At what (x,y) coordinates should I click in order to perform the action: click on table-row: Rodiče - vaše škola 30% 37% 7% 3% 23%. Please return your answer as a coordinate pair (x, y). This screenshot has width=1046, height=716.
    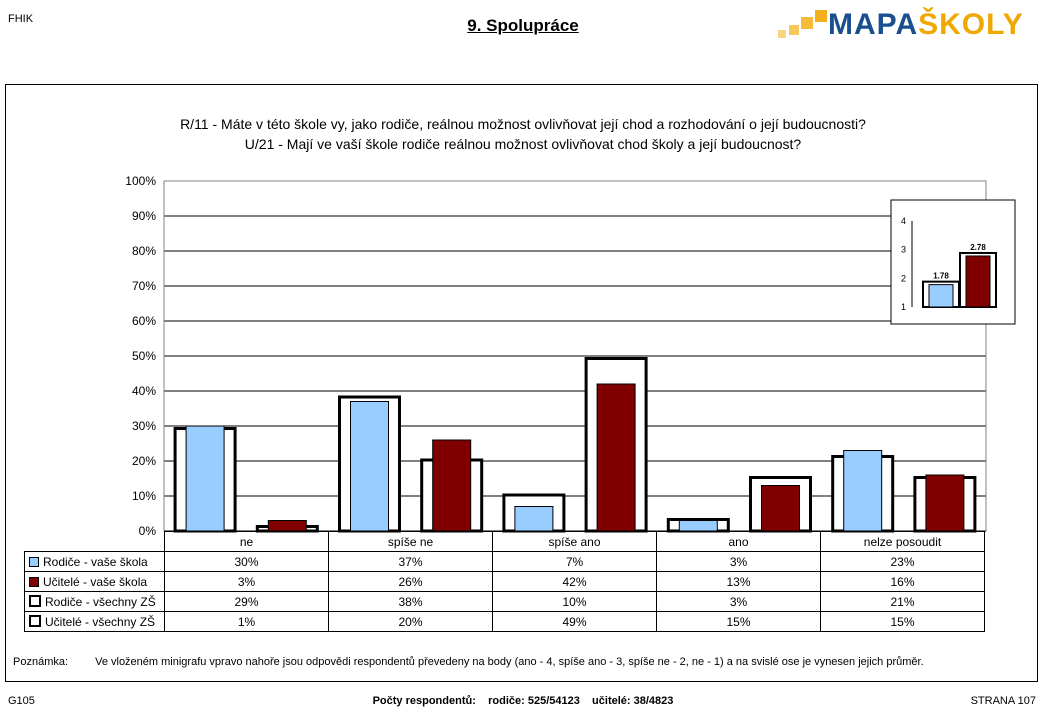
    Looking at the image, I should click on (504, 561).